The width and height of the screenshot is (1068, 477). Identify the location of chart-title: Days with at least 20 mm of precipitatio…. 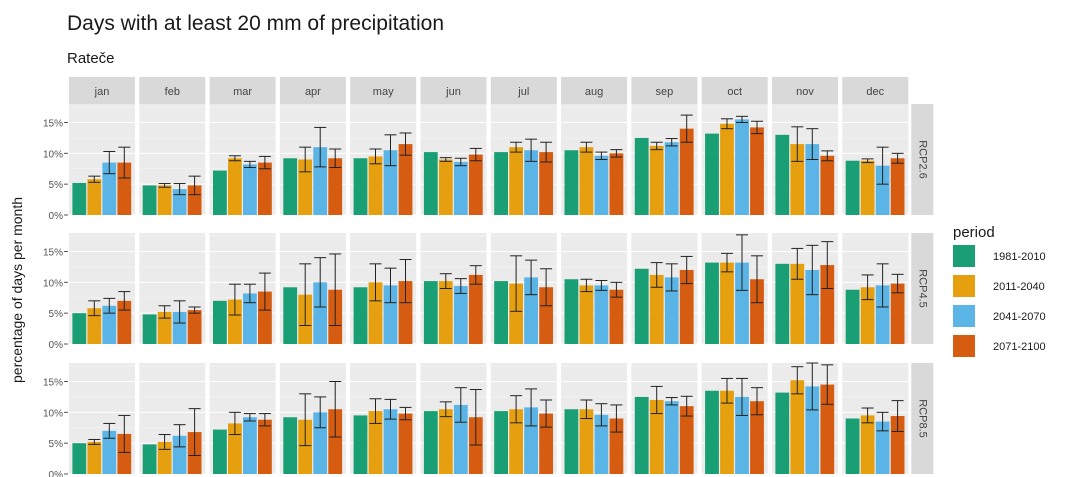
(255, 23).